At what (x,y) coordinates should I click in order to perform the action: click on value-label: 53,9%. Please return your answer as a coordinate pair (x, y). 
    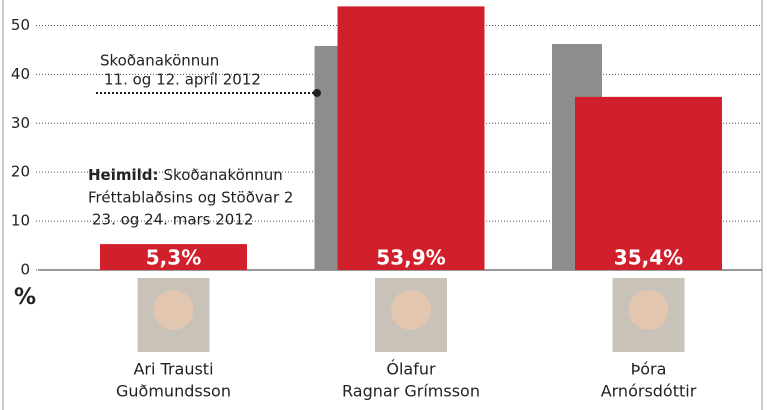
    Looking at the image, I should click on (410, 258).